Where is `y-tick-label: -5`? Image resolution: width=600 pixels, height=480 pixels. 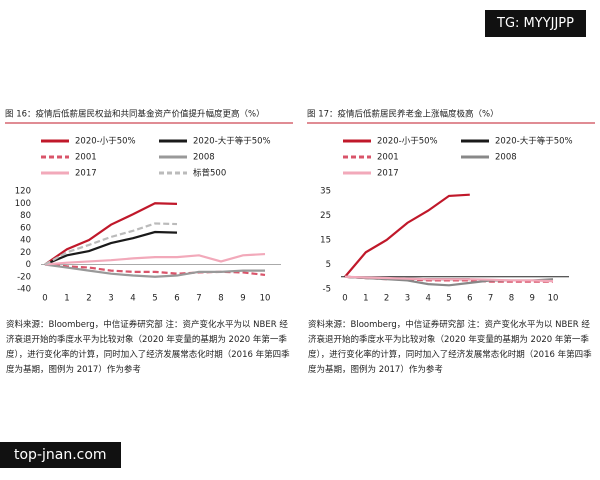
y-tick-label: -5 is located at coordinates (327, 290).